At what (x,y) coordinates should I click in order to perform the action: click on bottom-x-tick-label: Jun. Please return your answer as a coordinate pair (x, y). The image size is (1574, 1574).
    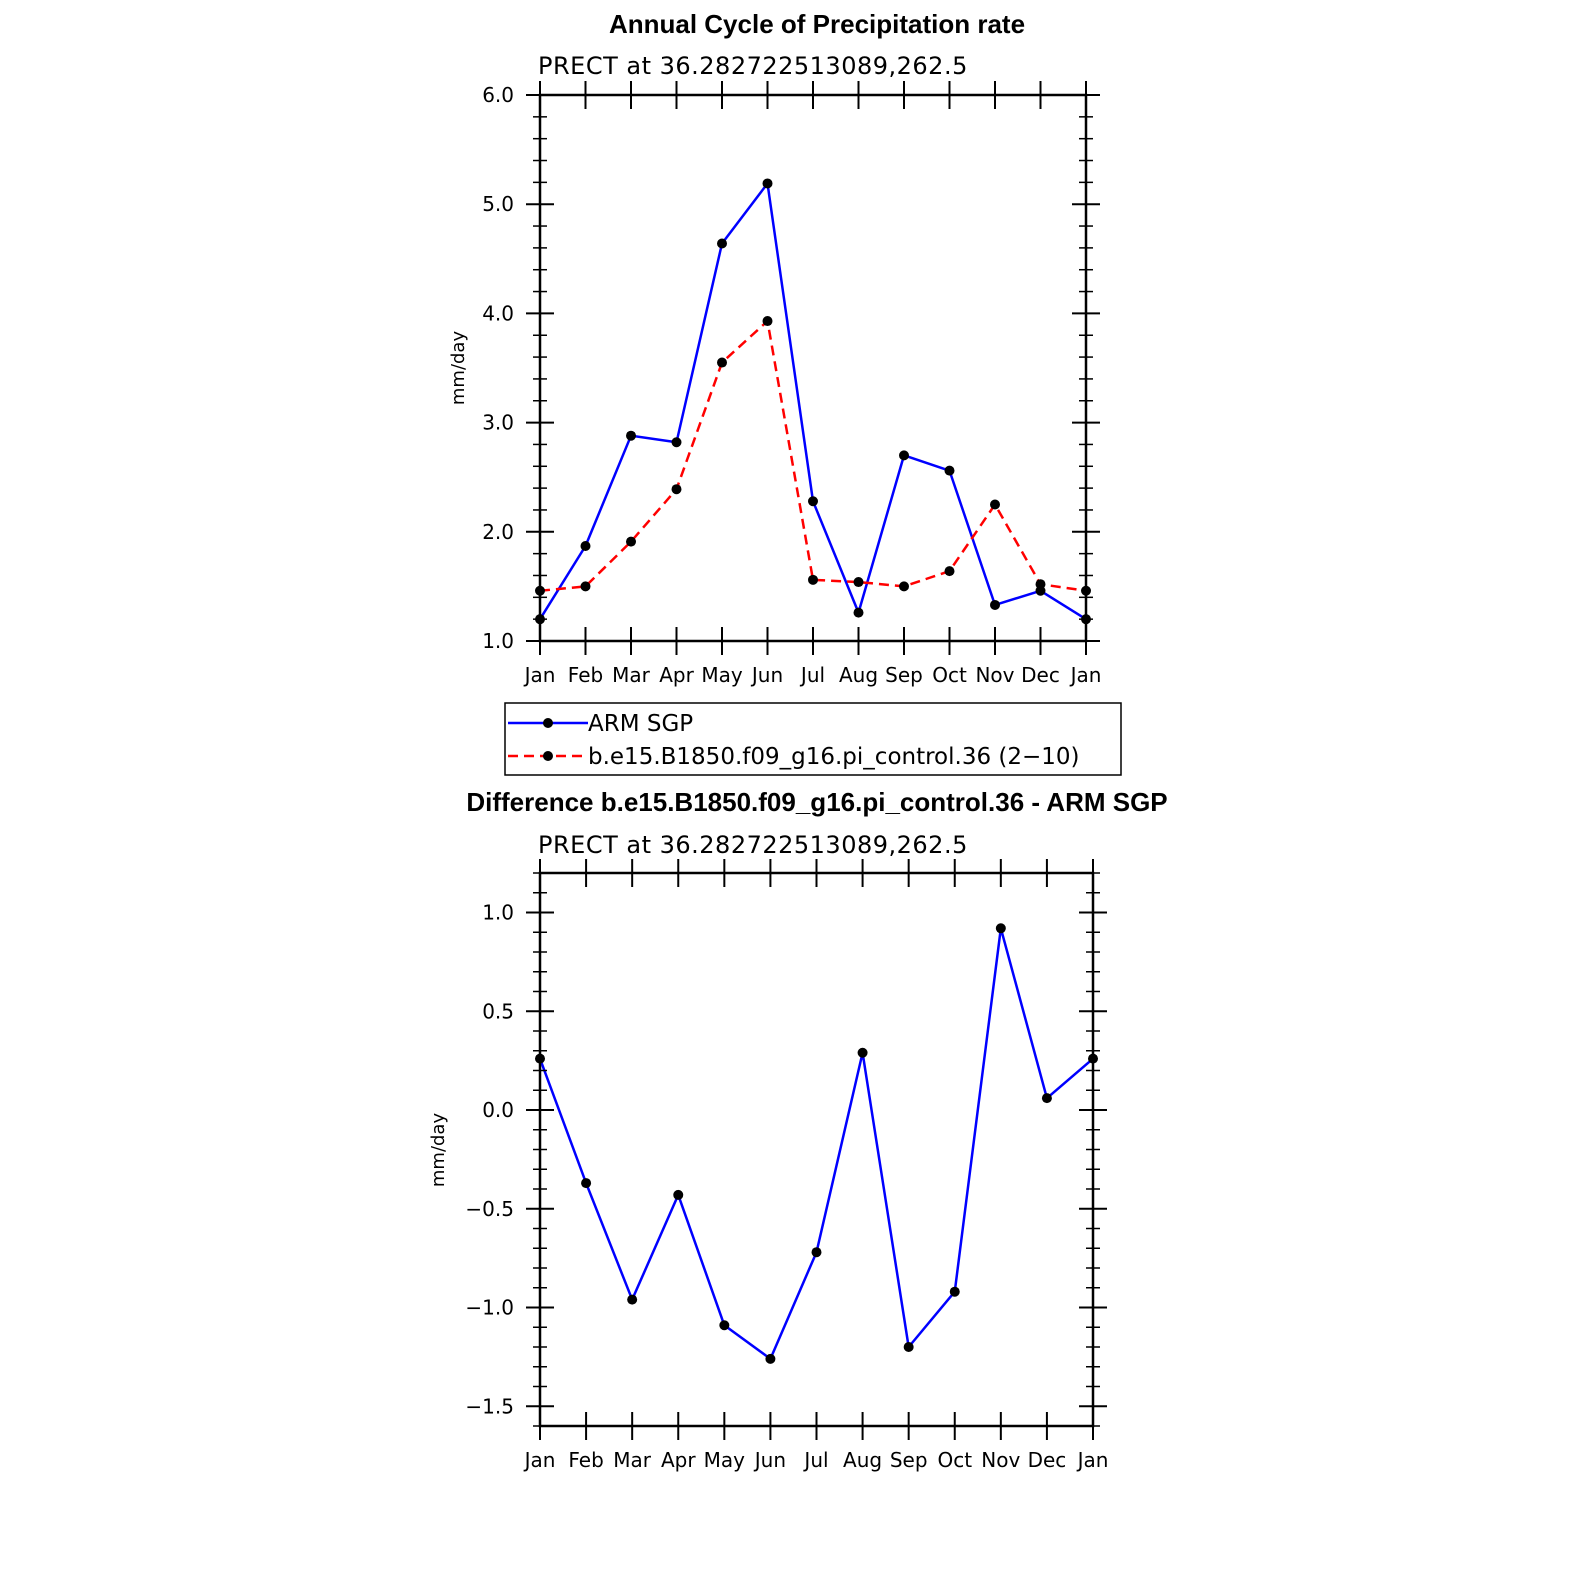
    Looking at the image, I should click on (769, 1460).